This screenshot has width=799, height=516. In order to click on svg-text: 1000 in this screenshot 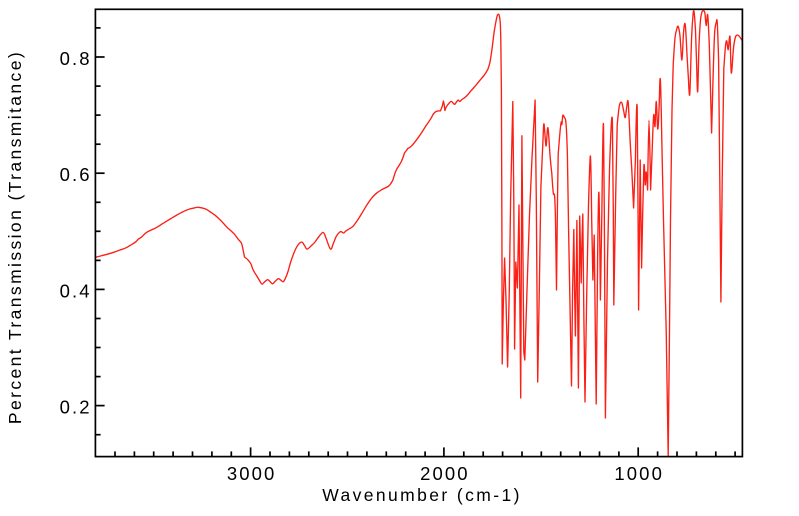, I will do `click(639, 473)`.